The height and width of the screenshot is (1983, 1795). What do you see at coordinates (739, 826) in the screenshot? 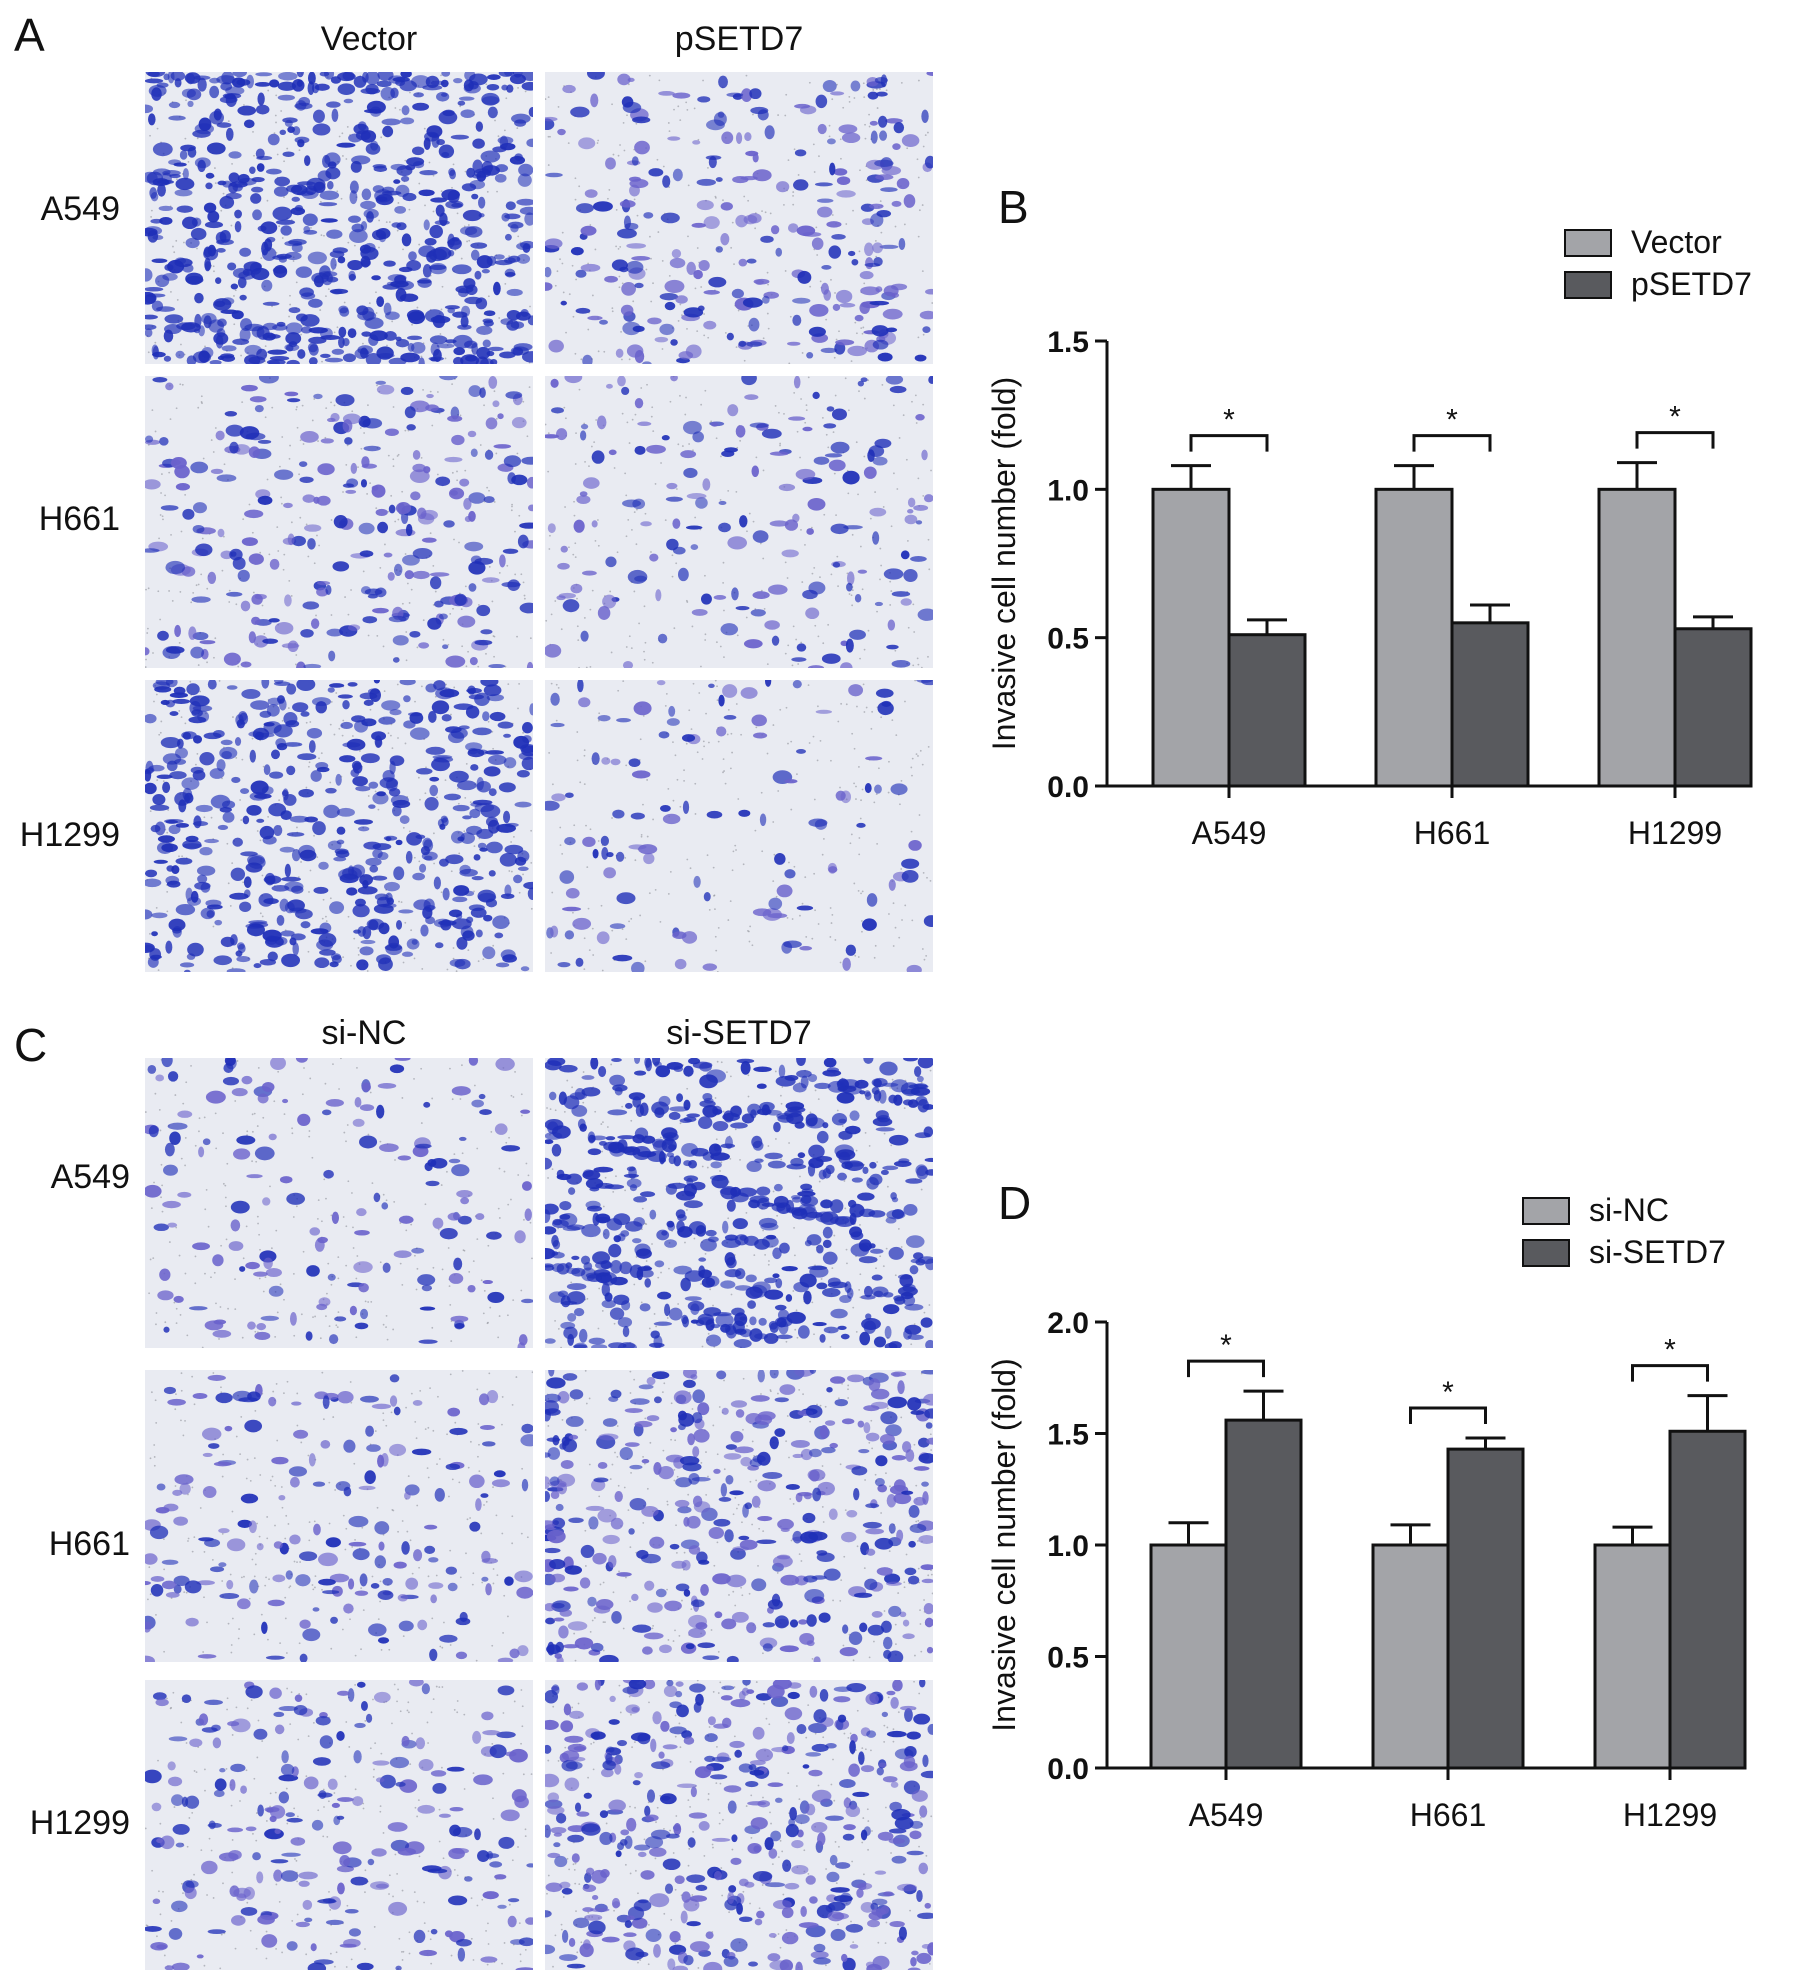
I see `micrograph-a-h1299-psetd7` at bounding box center [739, 826].